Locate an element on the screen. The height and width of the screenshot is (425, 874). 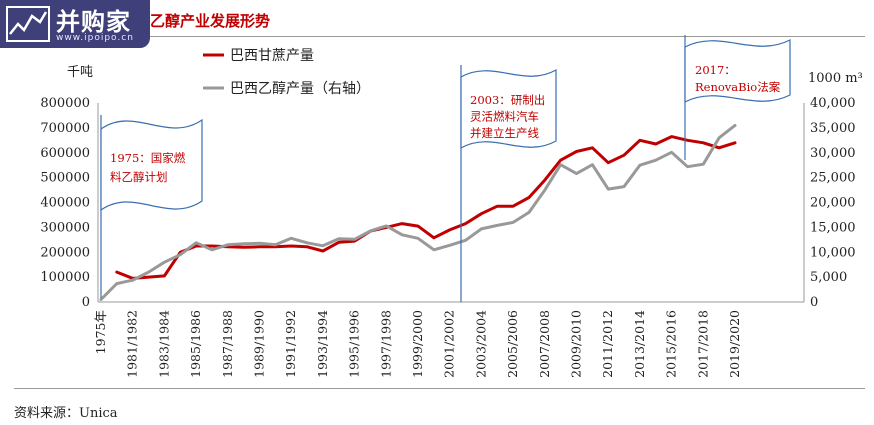
x-tick-label: 1993/1994 is located at coordinates (322, 344).